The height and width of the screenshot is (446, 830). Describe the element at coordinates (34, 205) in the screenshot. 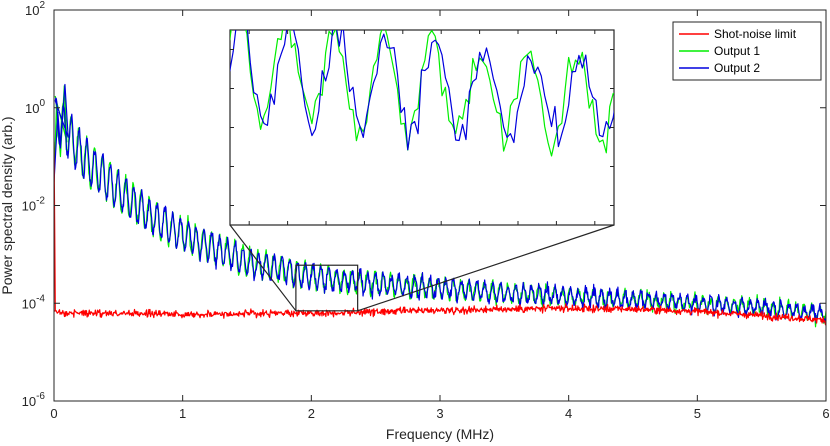

I see `y-tick-label: 10⁻²` at that location.